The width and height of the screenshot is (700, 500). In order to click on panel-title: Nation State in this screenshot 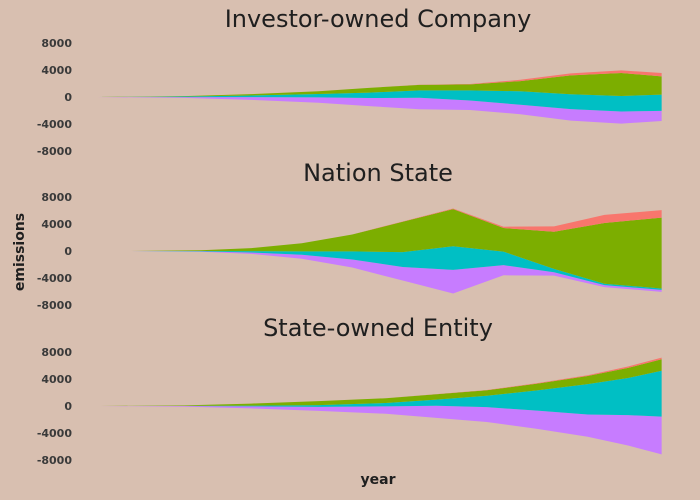, I will do `click(378, 173)`.